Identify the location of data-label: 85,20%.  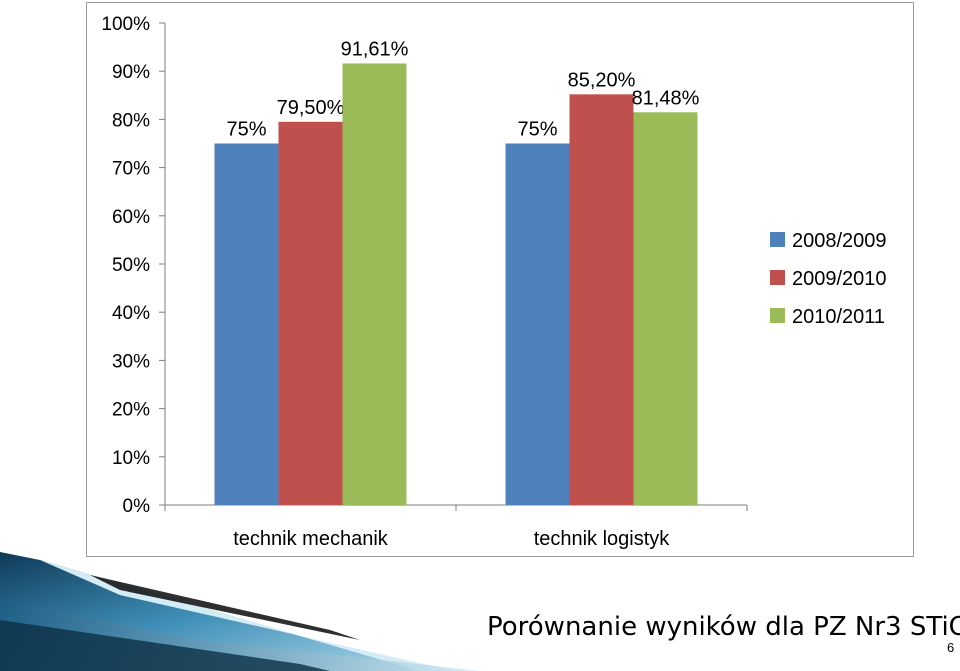
(602, 80).